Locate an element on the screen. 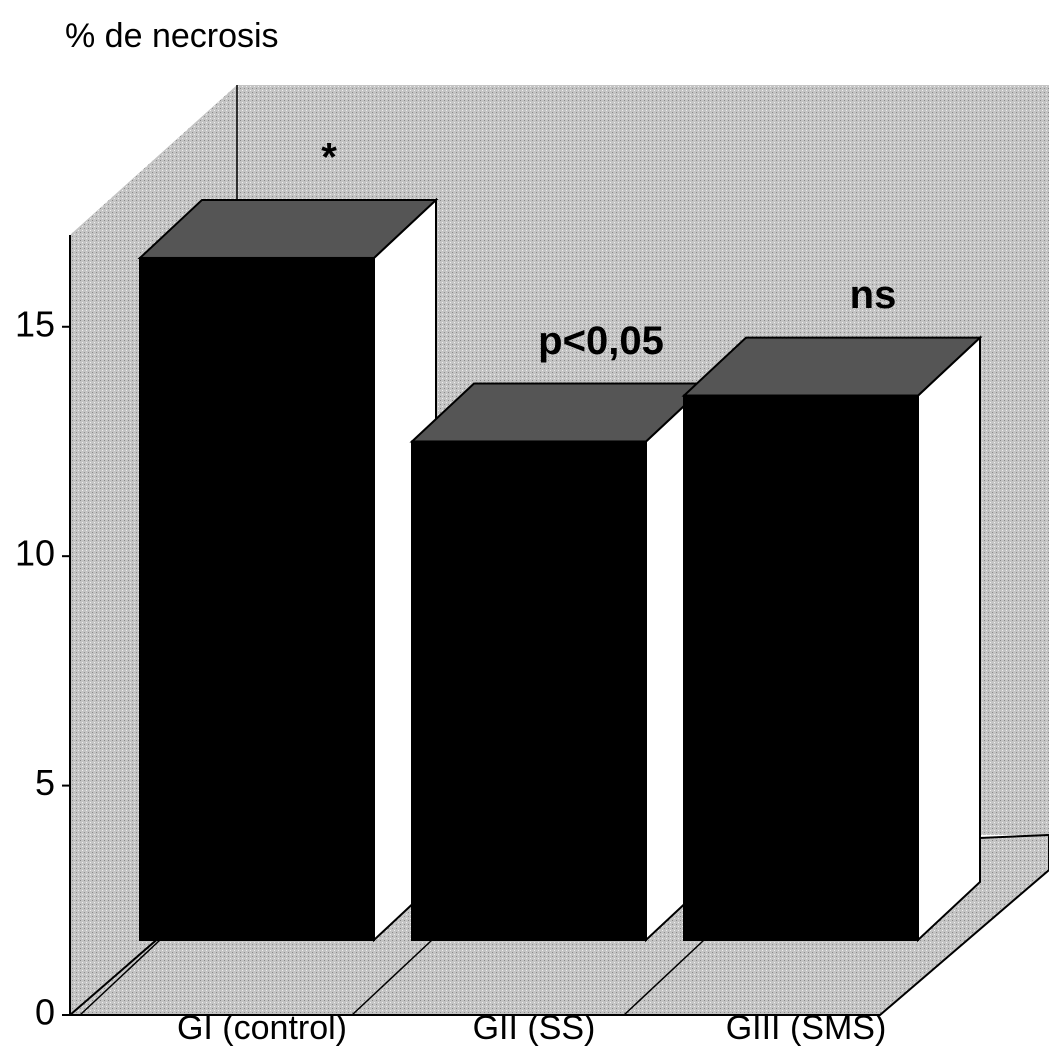 The height and width of the screenshot is (1049, 1049). chart-title: % de necrosis is located at coordinates (172, 36).